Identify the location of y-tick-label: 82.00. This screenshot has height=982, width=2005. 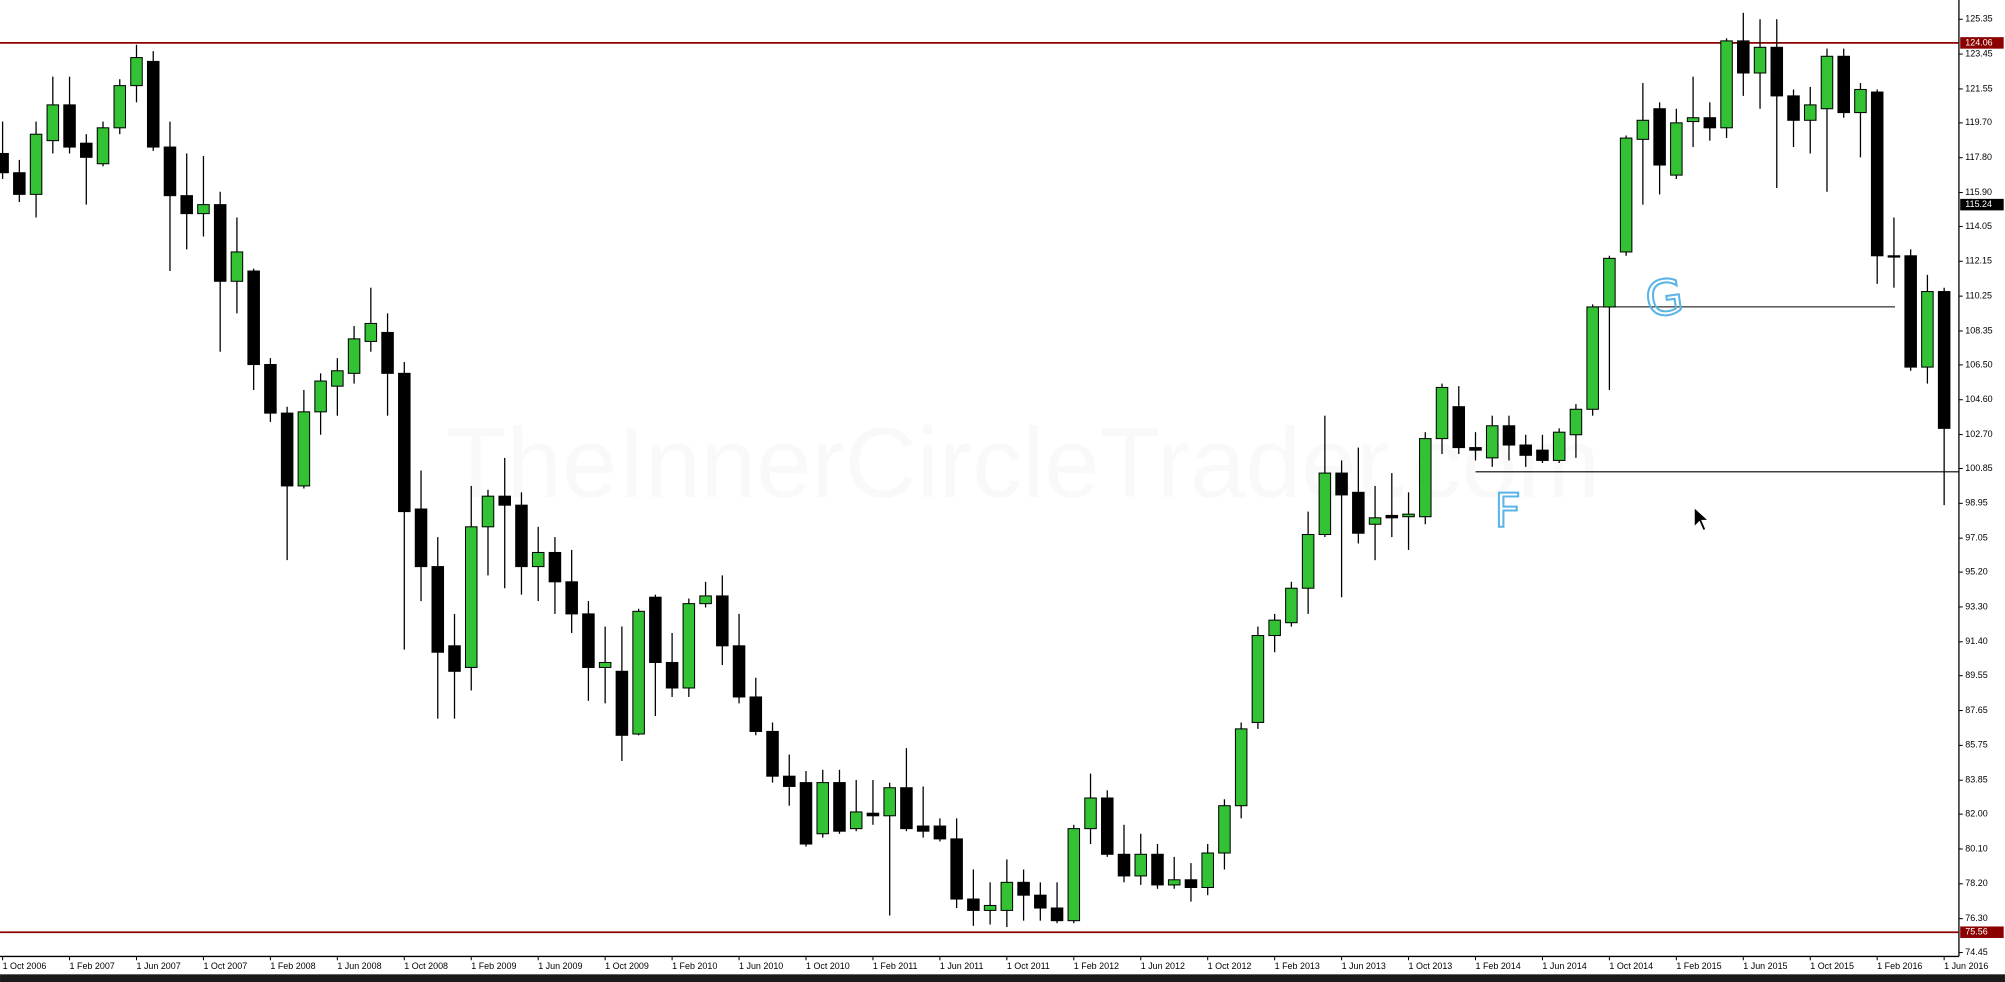
(1976, 813).